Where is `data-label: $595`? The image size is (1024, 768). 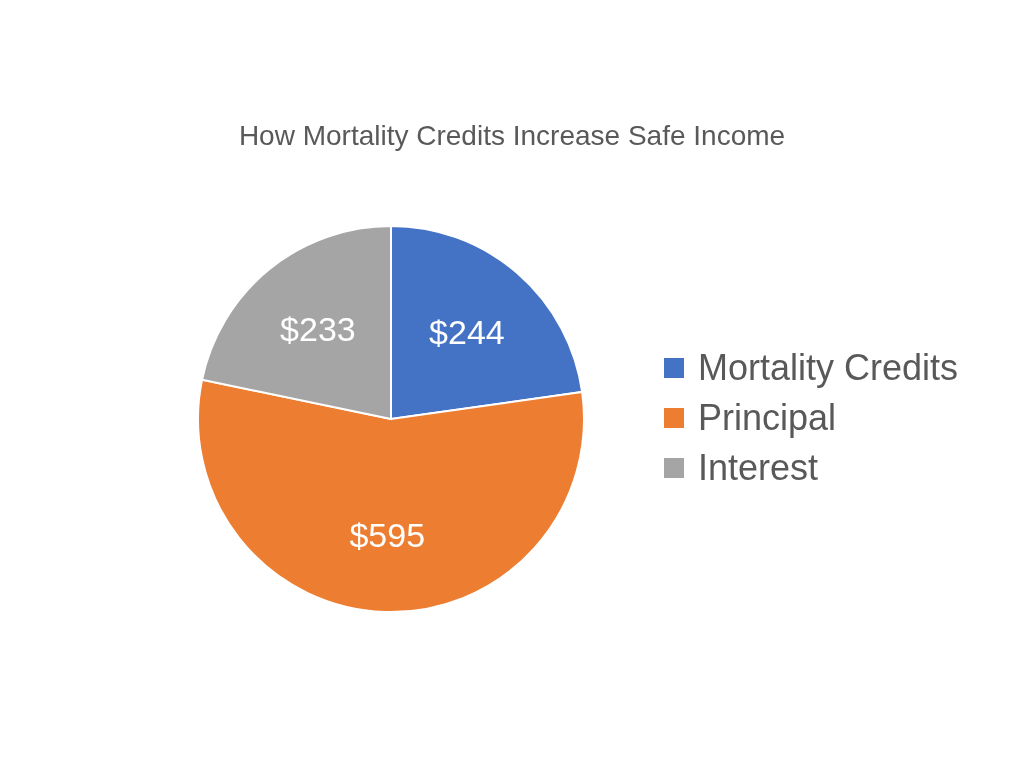 data-label: $595 is located at coordinates (387, 534).